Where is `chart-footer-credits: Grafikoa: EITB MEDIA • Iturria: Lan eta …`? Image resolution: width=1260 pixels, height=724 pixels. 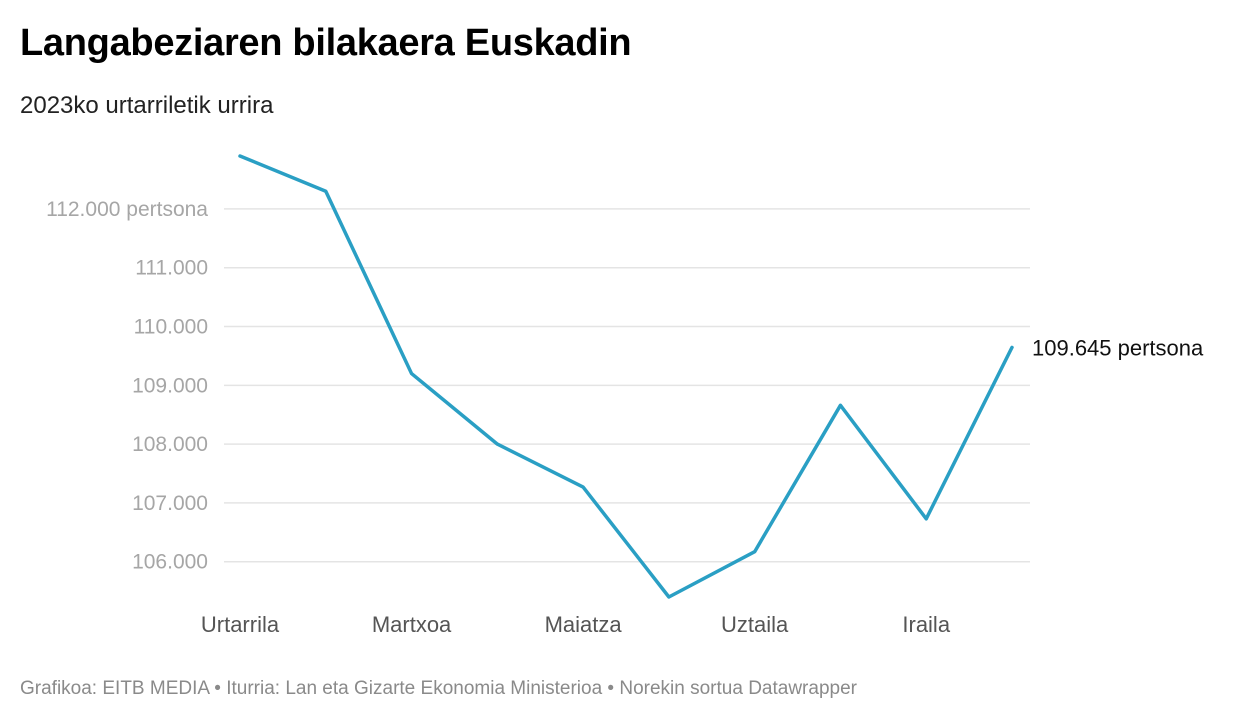 chart-footer-credits: Grafikoa: EITB MEDIA • Iturria: Lan eta … is located at coordinates (438, 688).